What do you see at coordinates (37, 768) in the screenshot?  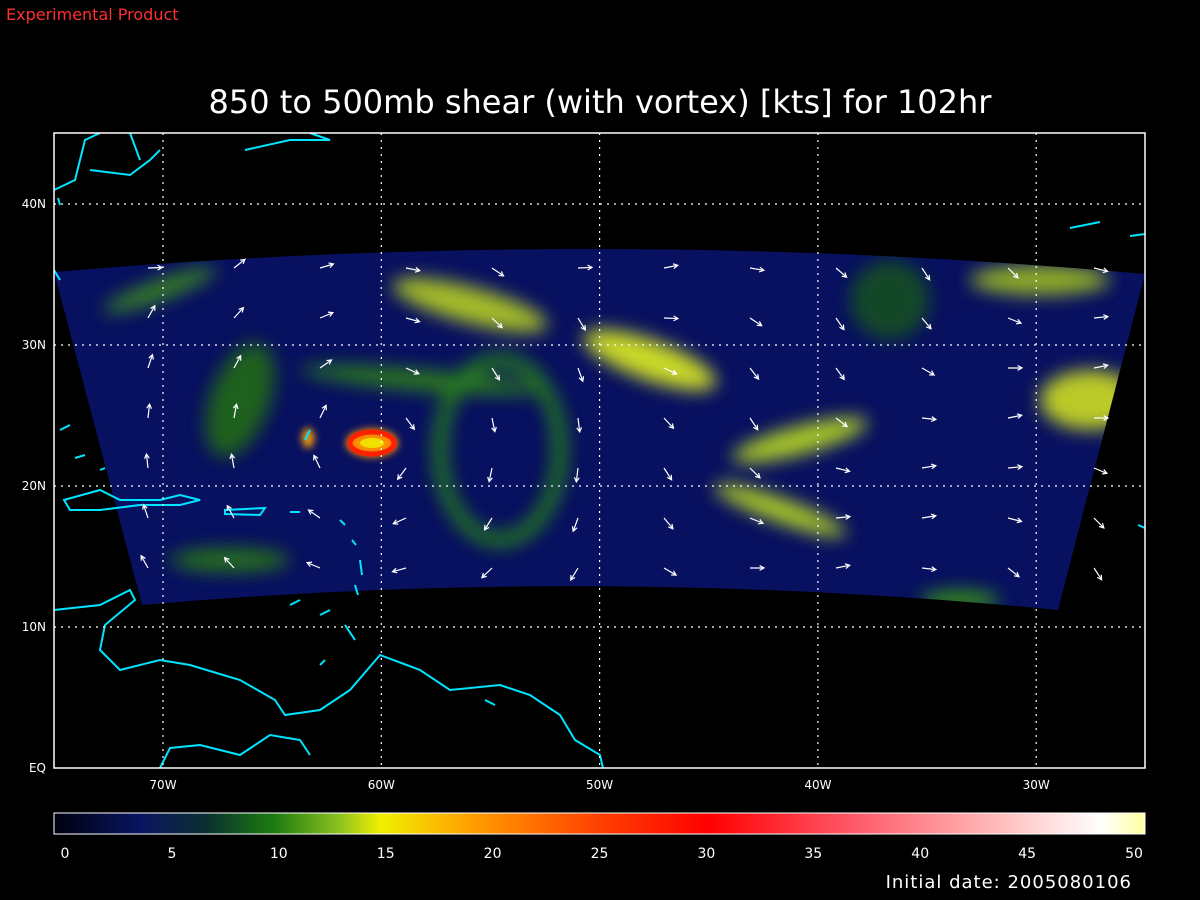 I see `lat-label: EQ` at bounding box center [37, 768].